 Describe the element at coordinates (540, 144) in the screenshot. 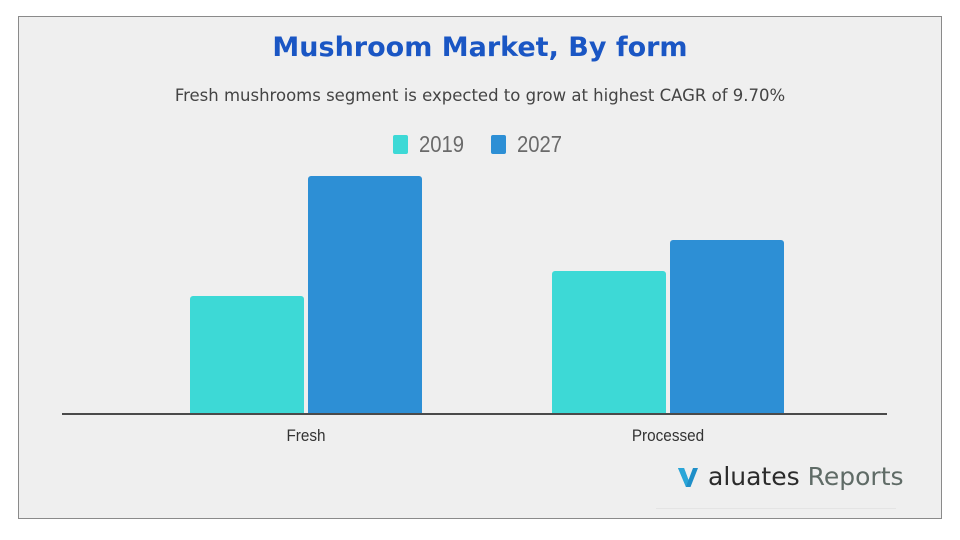

I see `legend-label-2027: 2027` at that location.